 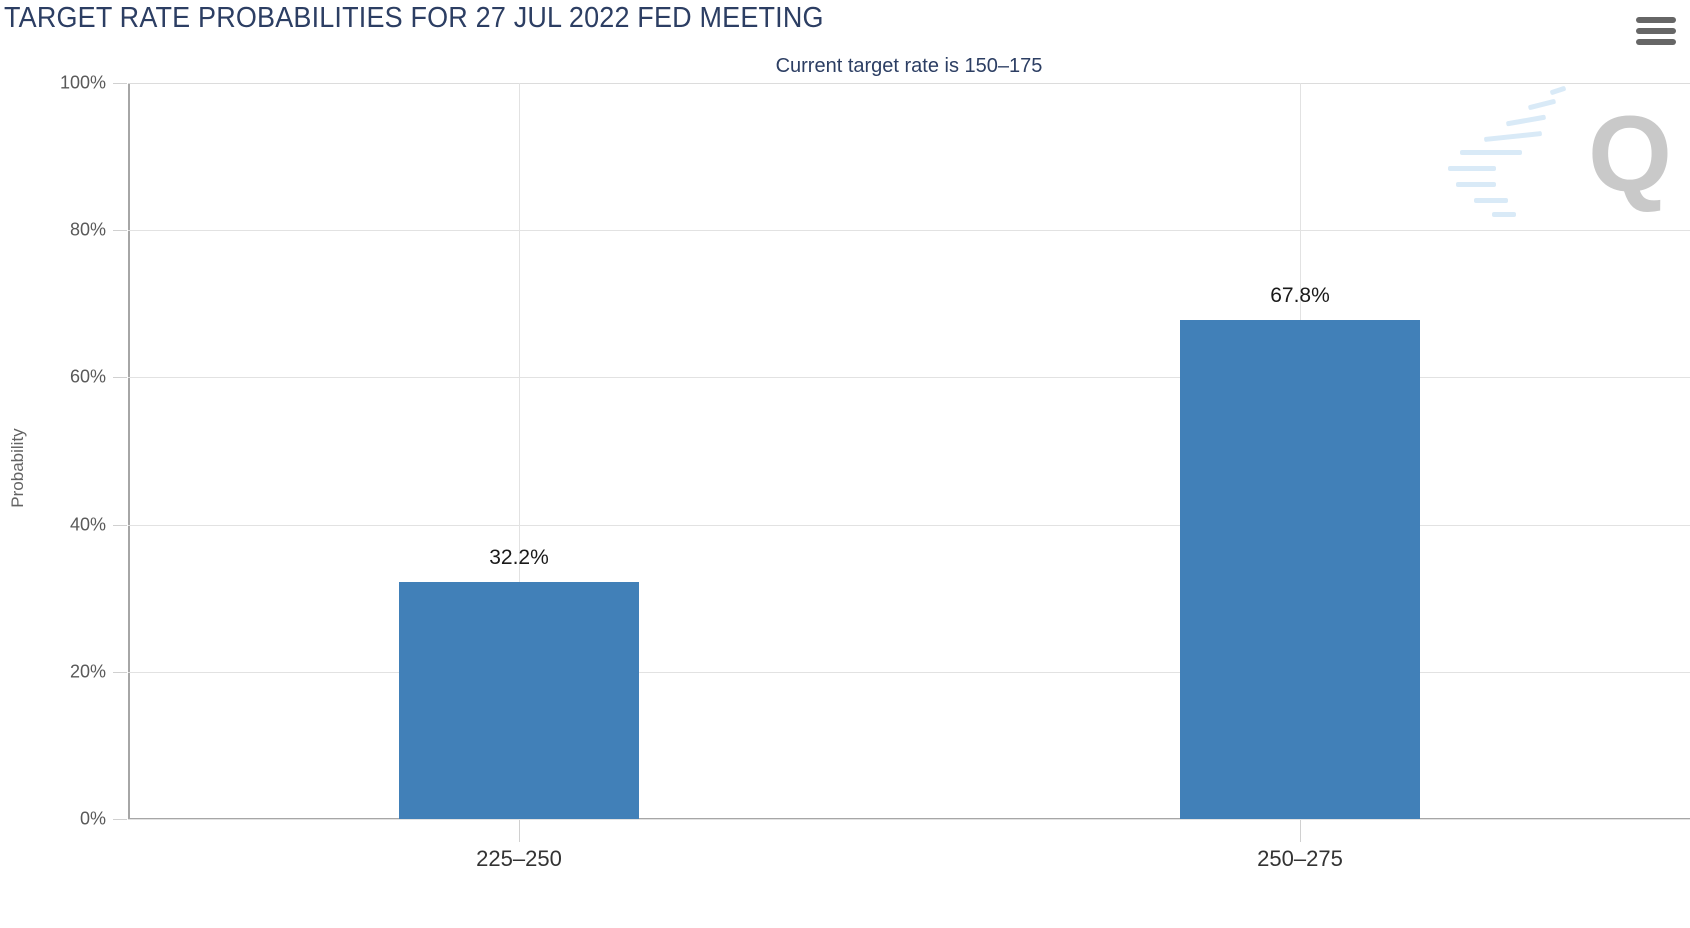 I want to click on y-axis-tick-label: 80%, so click(x=87, y=229).